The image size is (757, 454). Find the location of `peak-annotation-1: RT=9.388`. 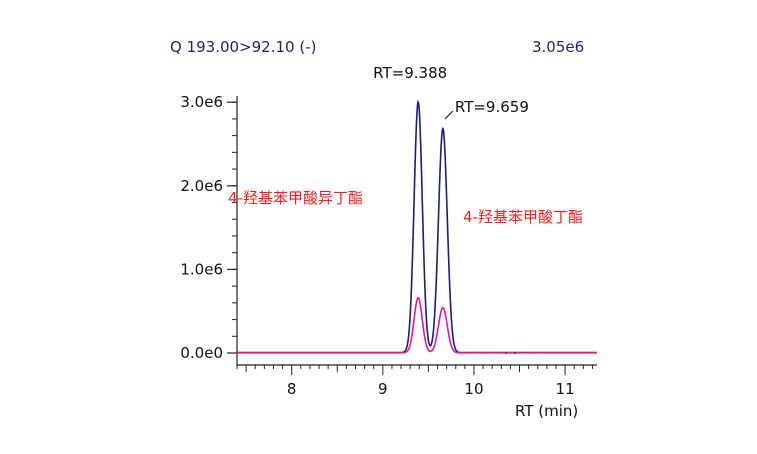

peak-annotation-1: RT=9.388 is located at coordinates (410, 73).